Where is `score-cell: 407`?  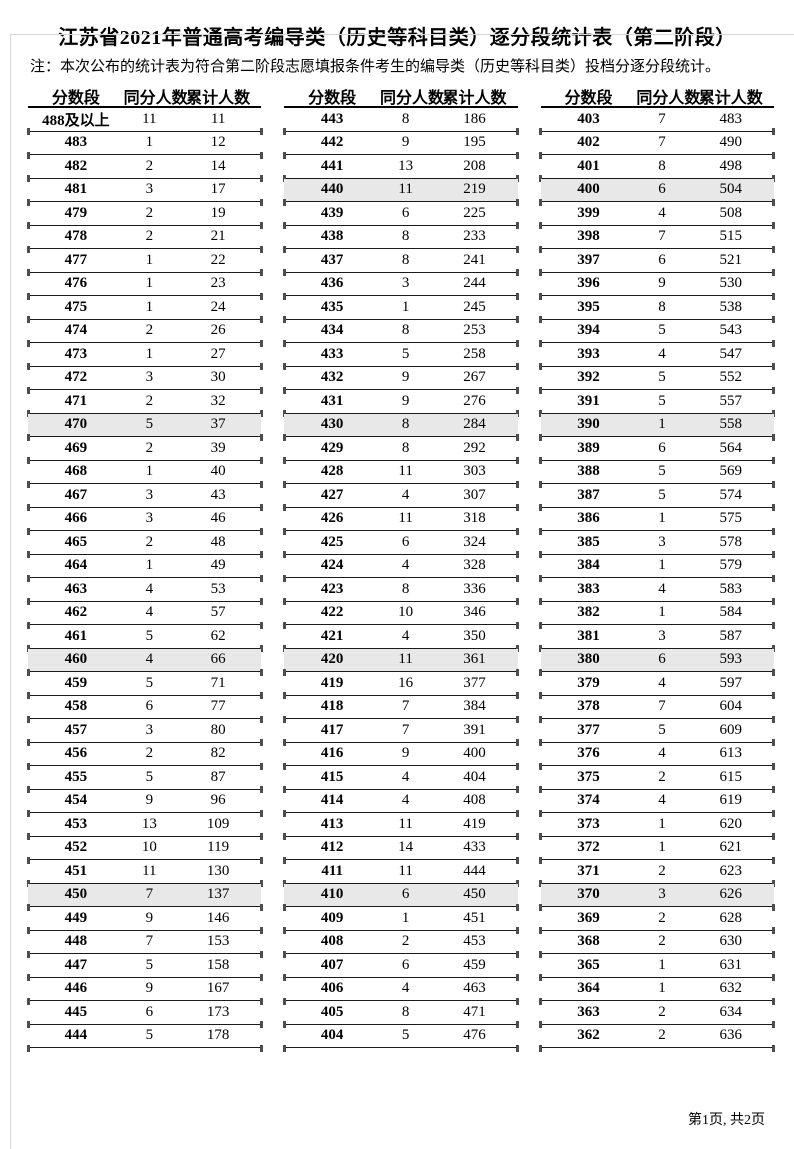 score-cell: 407 is located at coordinates (332, 964).